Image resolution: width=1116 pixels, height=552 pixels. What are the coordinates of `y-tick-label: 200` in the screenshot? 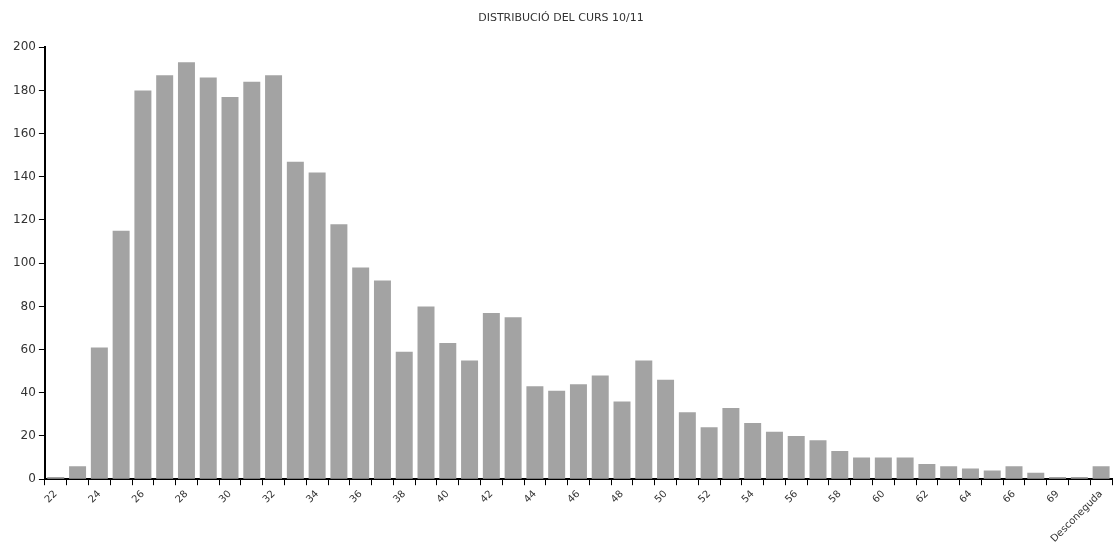 It's located at (24, 46).